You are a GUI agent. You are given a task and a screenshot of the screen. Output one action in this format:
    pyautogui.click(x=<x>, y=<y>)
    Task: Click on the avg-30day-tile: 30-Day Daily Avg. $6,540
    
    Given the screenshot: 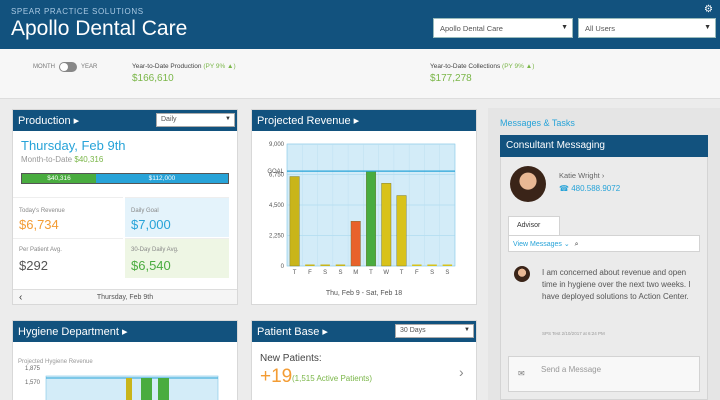 What is the action you would take?
    pyautogui.click(x=177, y=258)
    